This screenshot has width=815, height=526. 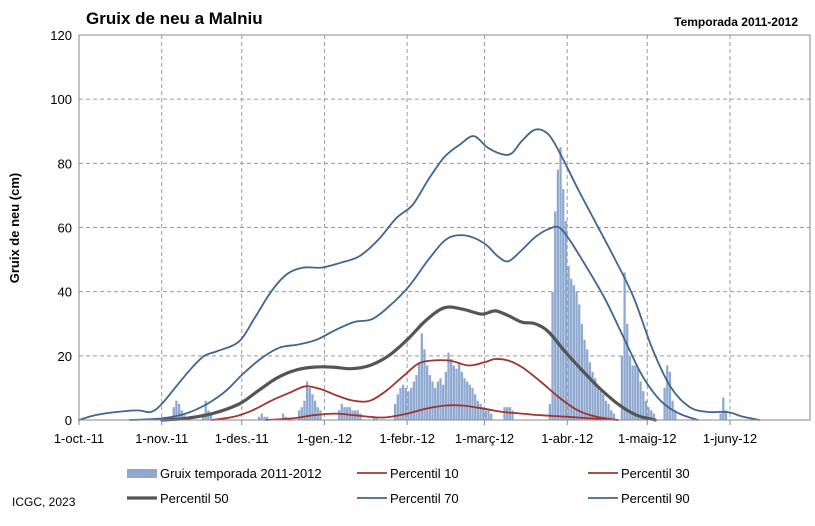 What do you see at coordinates (174, 18) in the screenshot?
I see `chart-title: Gruix de neu a Malniu` at bounding box center [174, 18].